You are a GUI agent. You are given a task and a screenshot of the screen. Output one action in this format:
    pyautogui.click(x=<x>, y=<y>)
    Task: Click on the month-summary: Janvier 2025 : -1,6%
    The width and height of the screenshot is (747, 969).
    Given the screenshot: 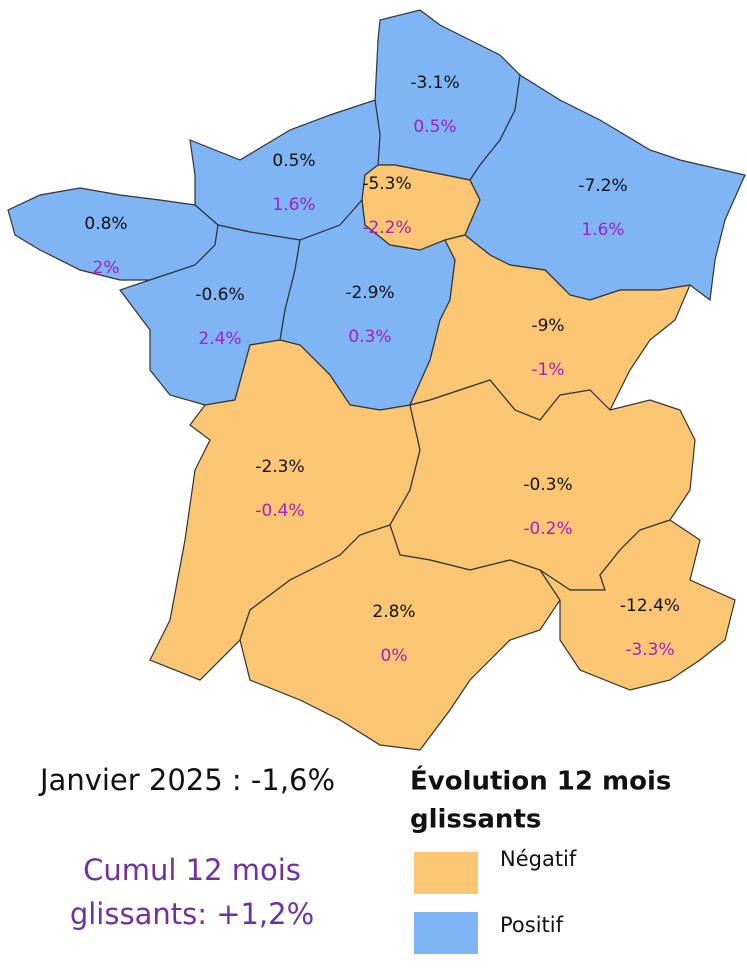 What is the action you would take?
    pyautogui.click(x=186, y=780)
    